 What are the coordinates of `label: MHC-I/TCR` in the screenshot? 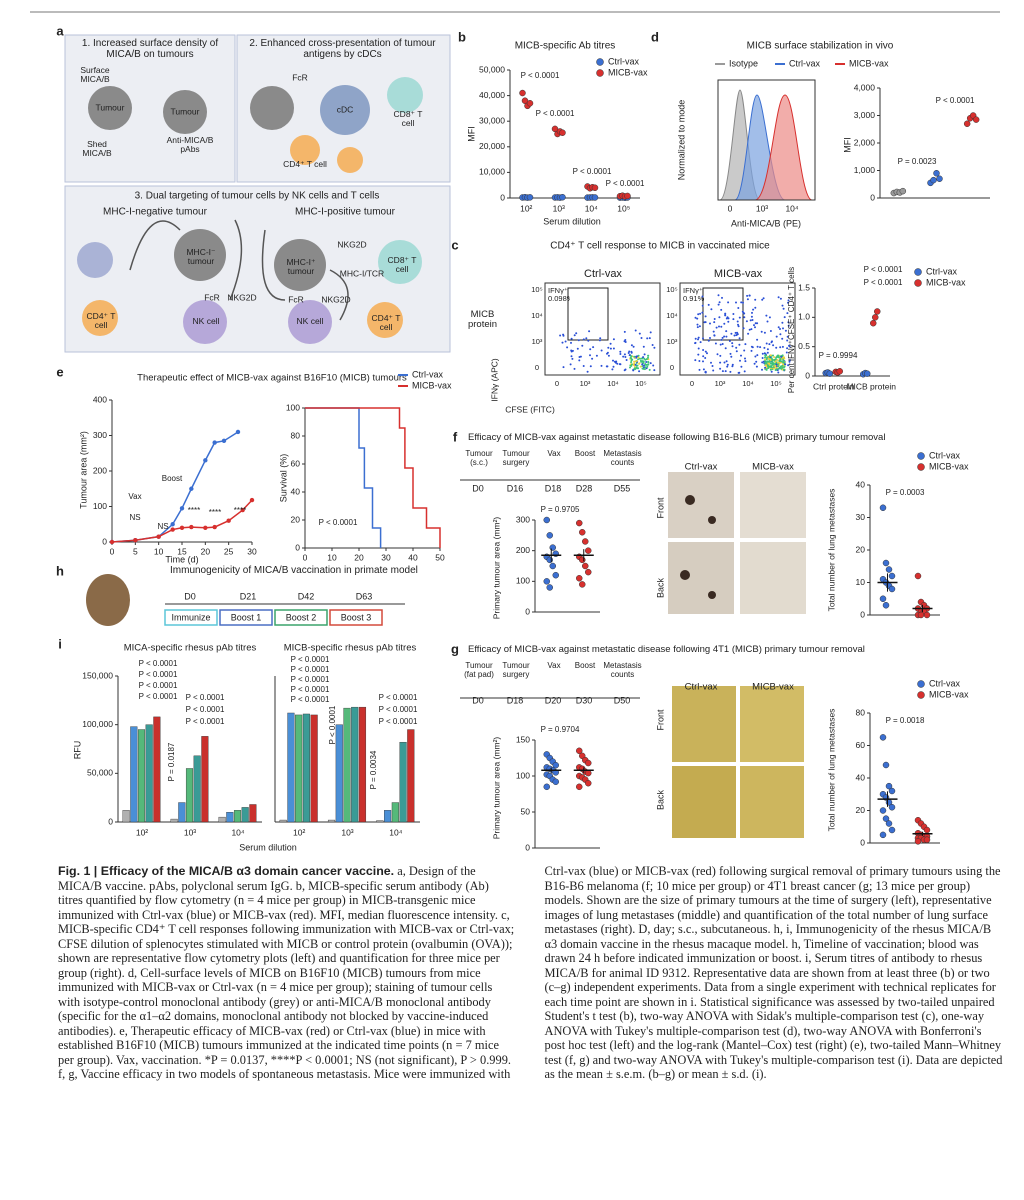 It's located at (362, 273).